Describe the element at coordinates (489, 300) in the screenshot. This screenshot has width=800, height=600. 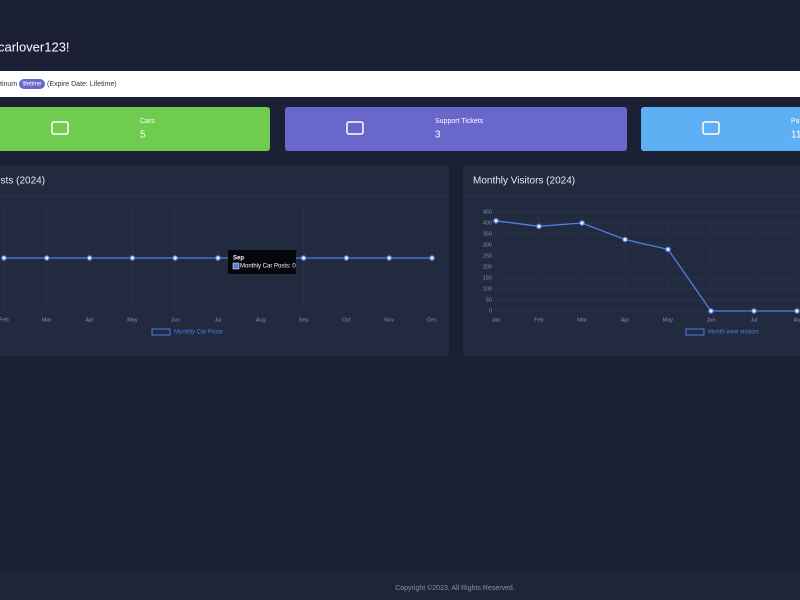
I see `y-tick-label: 50` at that location.